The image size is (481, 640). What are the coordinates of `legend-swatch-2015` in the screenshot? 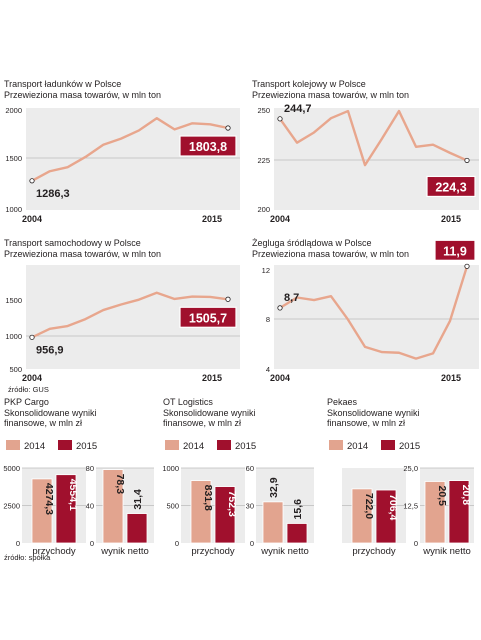 It's located at (388, 445).